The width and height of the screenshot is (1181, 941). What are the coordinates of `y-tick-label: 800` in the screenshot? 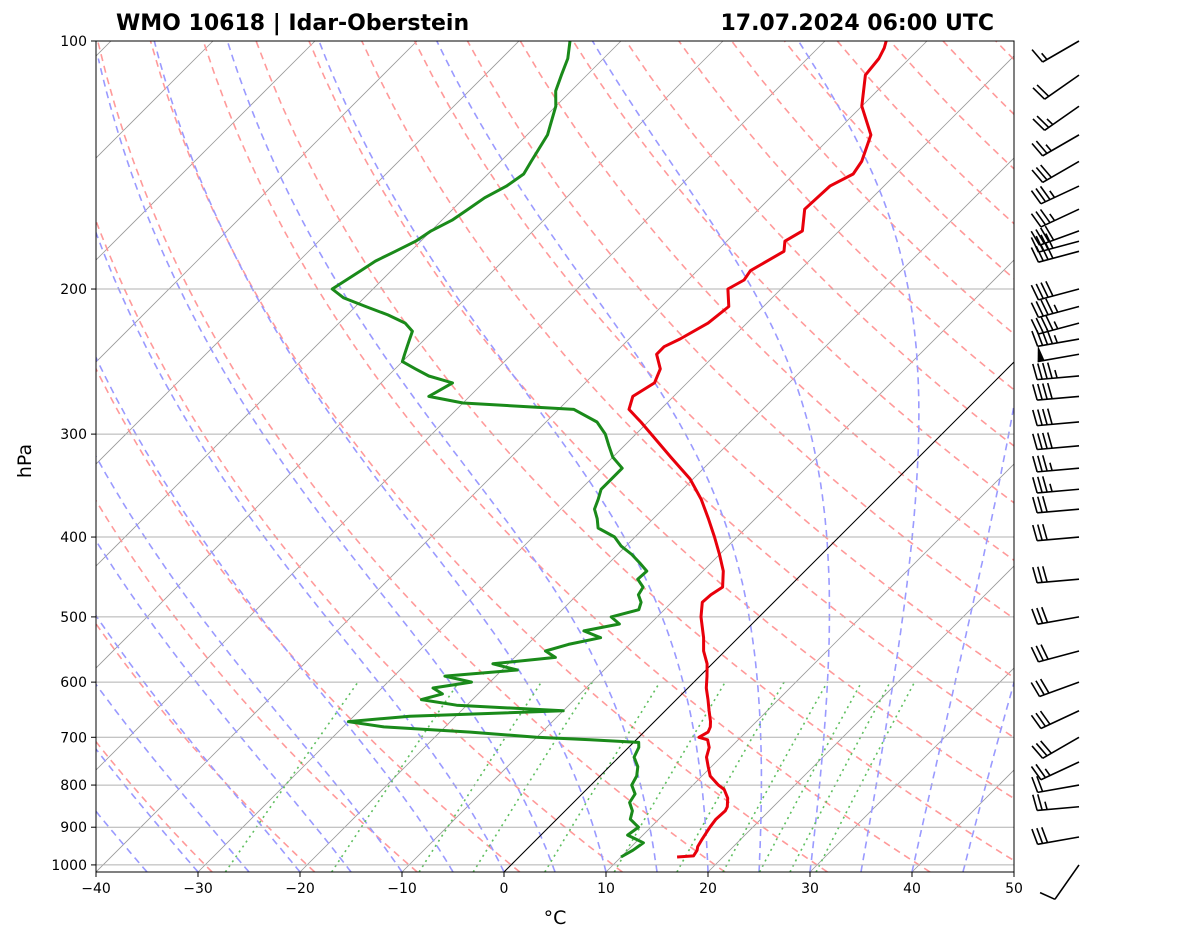 It's located at (73, 786).